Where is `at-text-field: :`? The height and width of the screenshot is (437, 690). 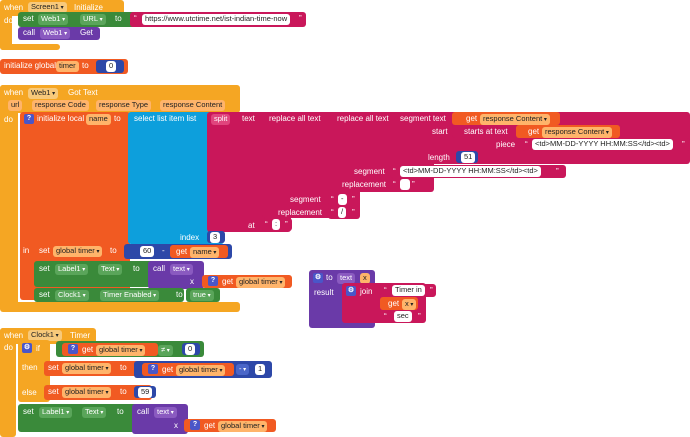
at-text-field: : is located at coordinates (276, 224).